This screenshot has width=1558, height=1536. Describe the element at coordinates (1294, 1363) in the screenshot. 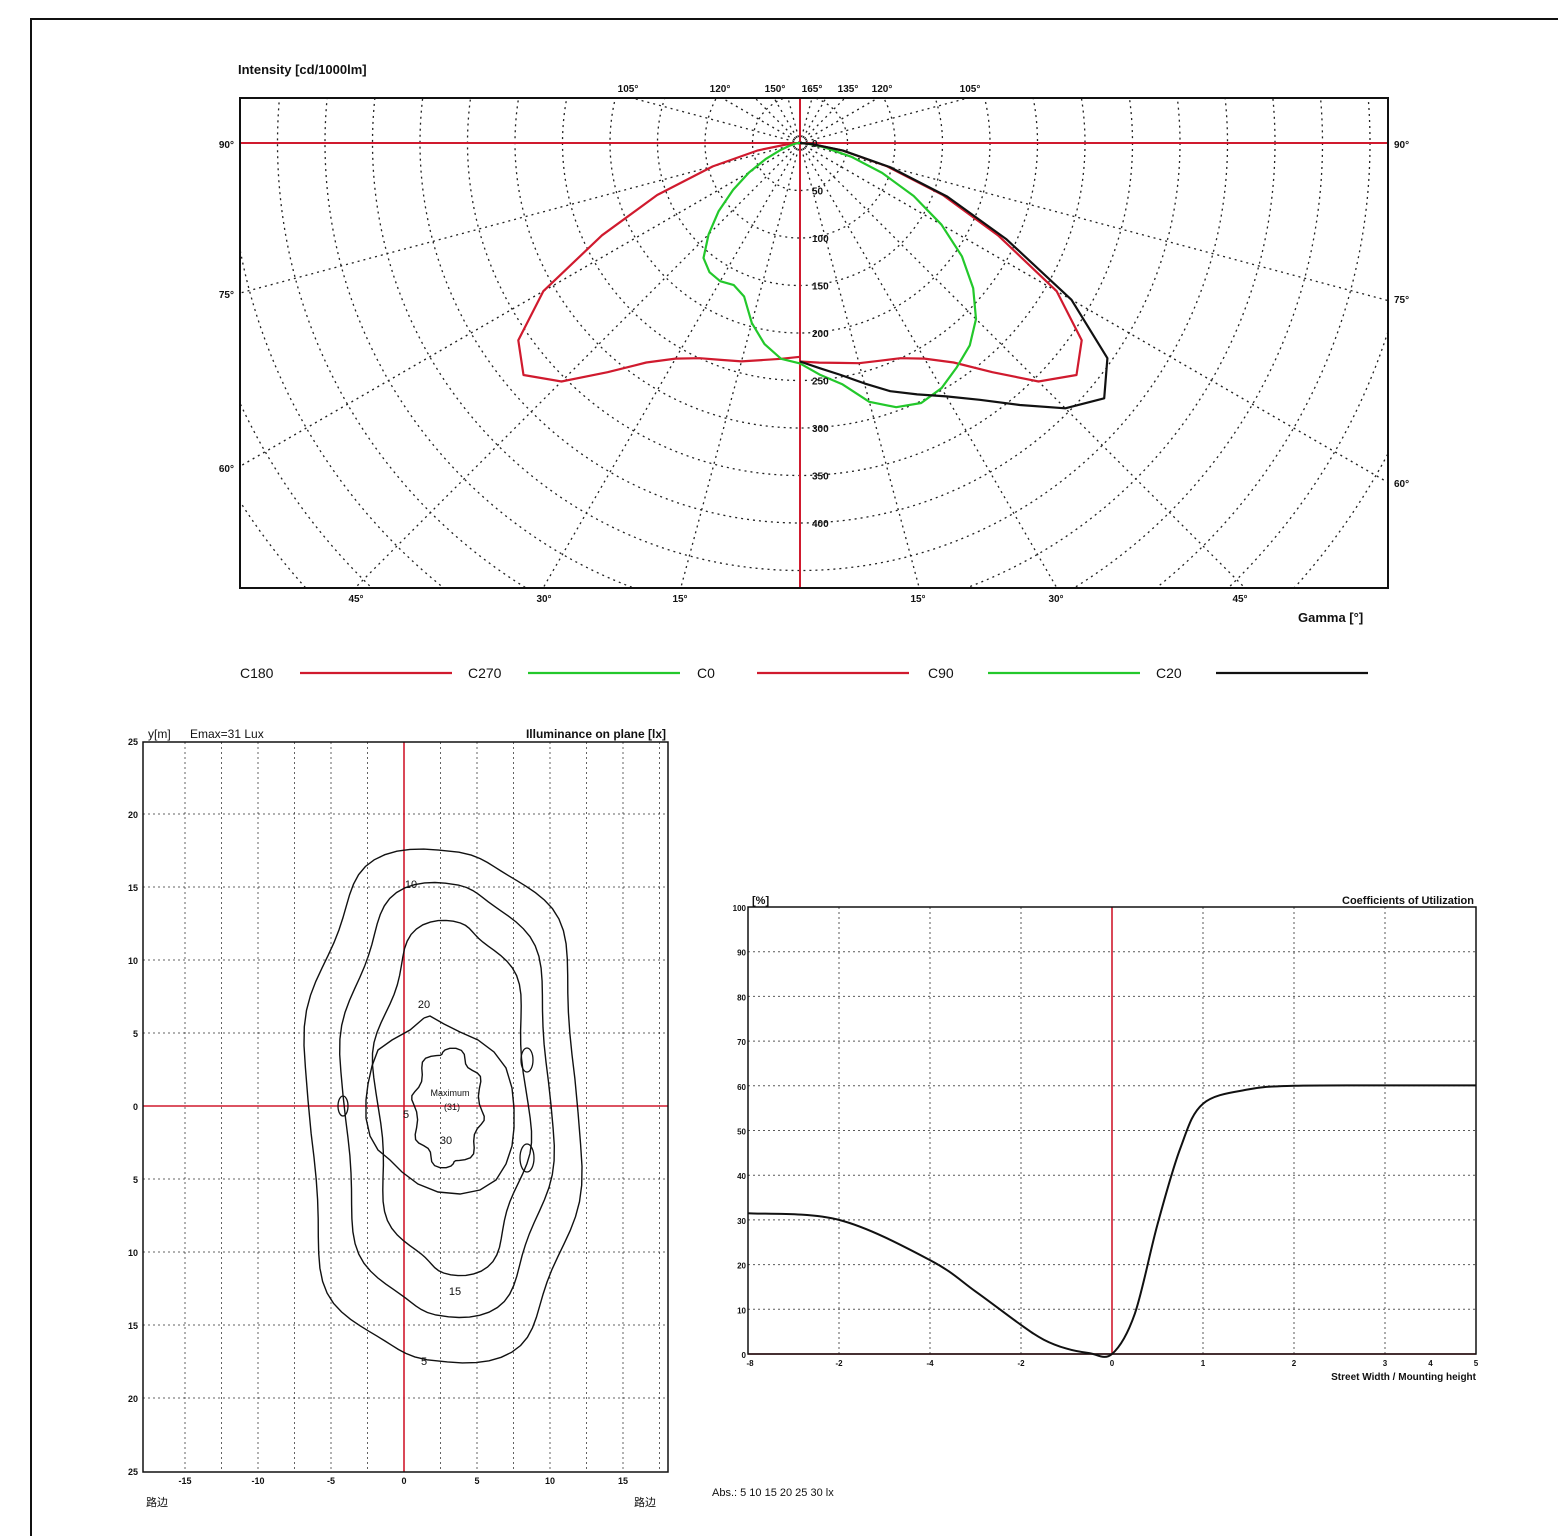

I see `cu-x-tick: 2` at that location.